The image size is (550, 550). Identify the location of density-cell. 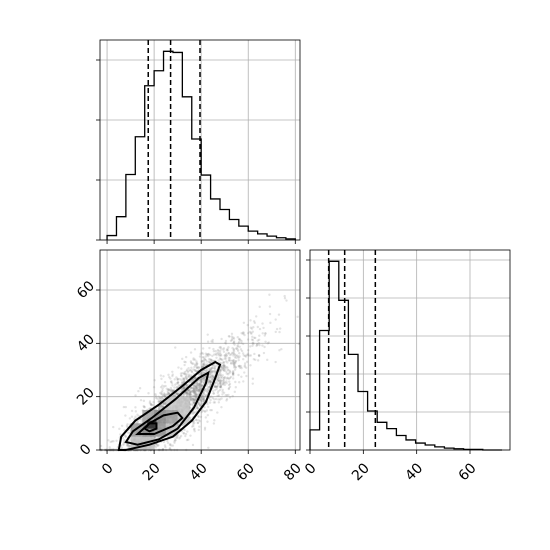
(183, 417).